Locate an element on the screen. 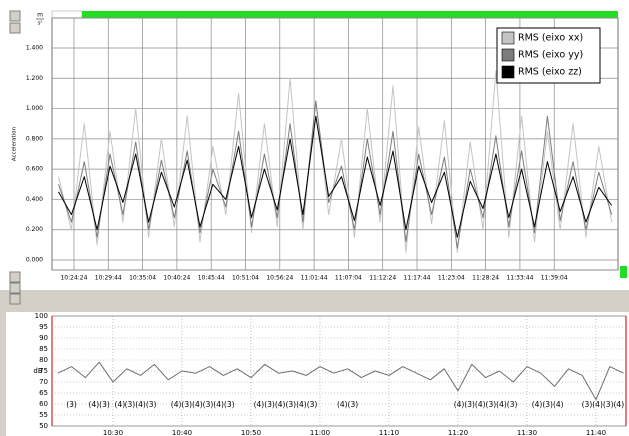  x-tick-label: 11:12:24 is located at coordinates (382, 278).